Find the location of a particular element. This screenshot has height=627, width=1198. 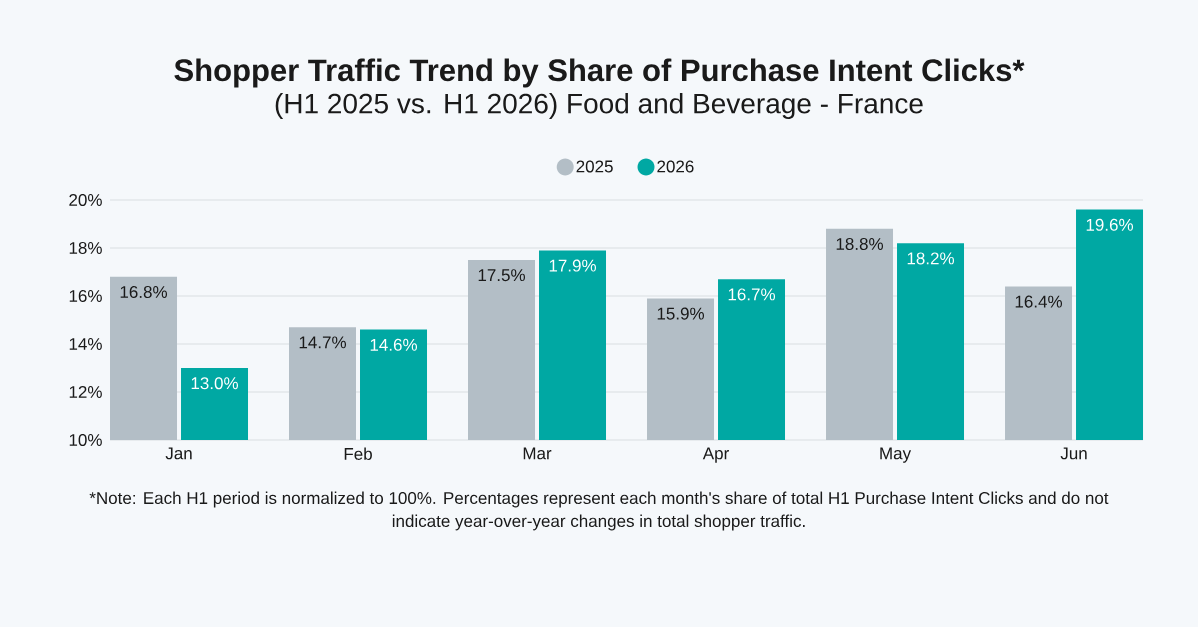

x-tick-label: Jun is located at coordinates (1073, 453).